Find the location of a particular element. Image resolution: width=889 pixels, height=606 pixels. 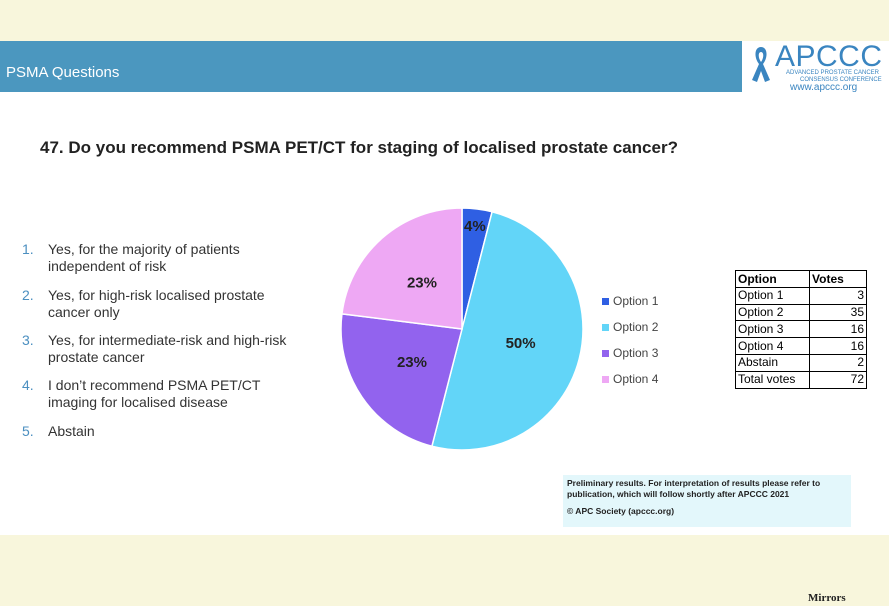

table-row: Option 4 16 is located at coordinates (801, 346).